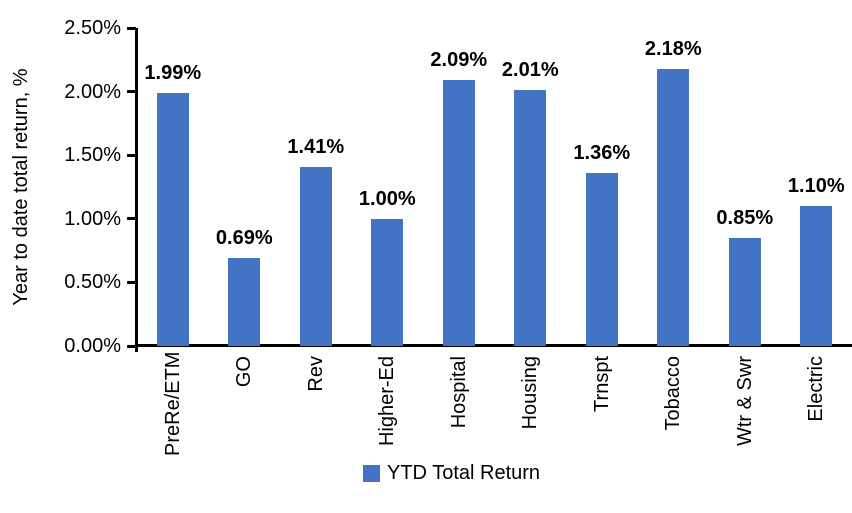 This screenshot has height=513, width=852. Describe the element at coordinates (173, 72) in the screenshot. I see `bar-value-label: 1.99%` at that location.